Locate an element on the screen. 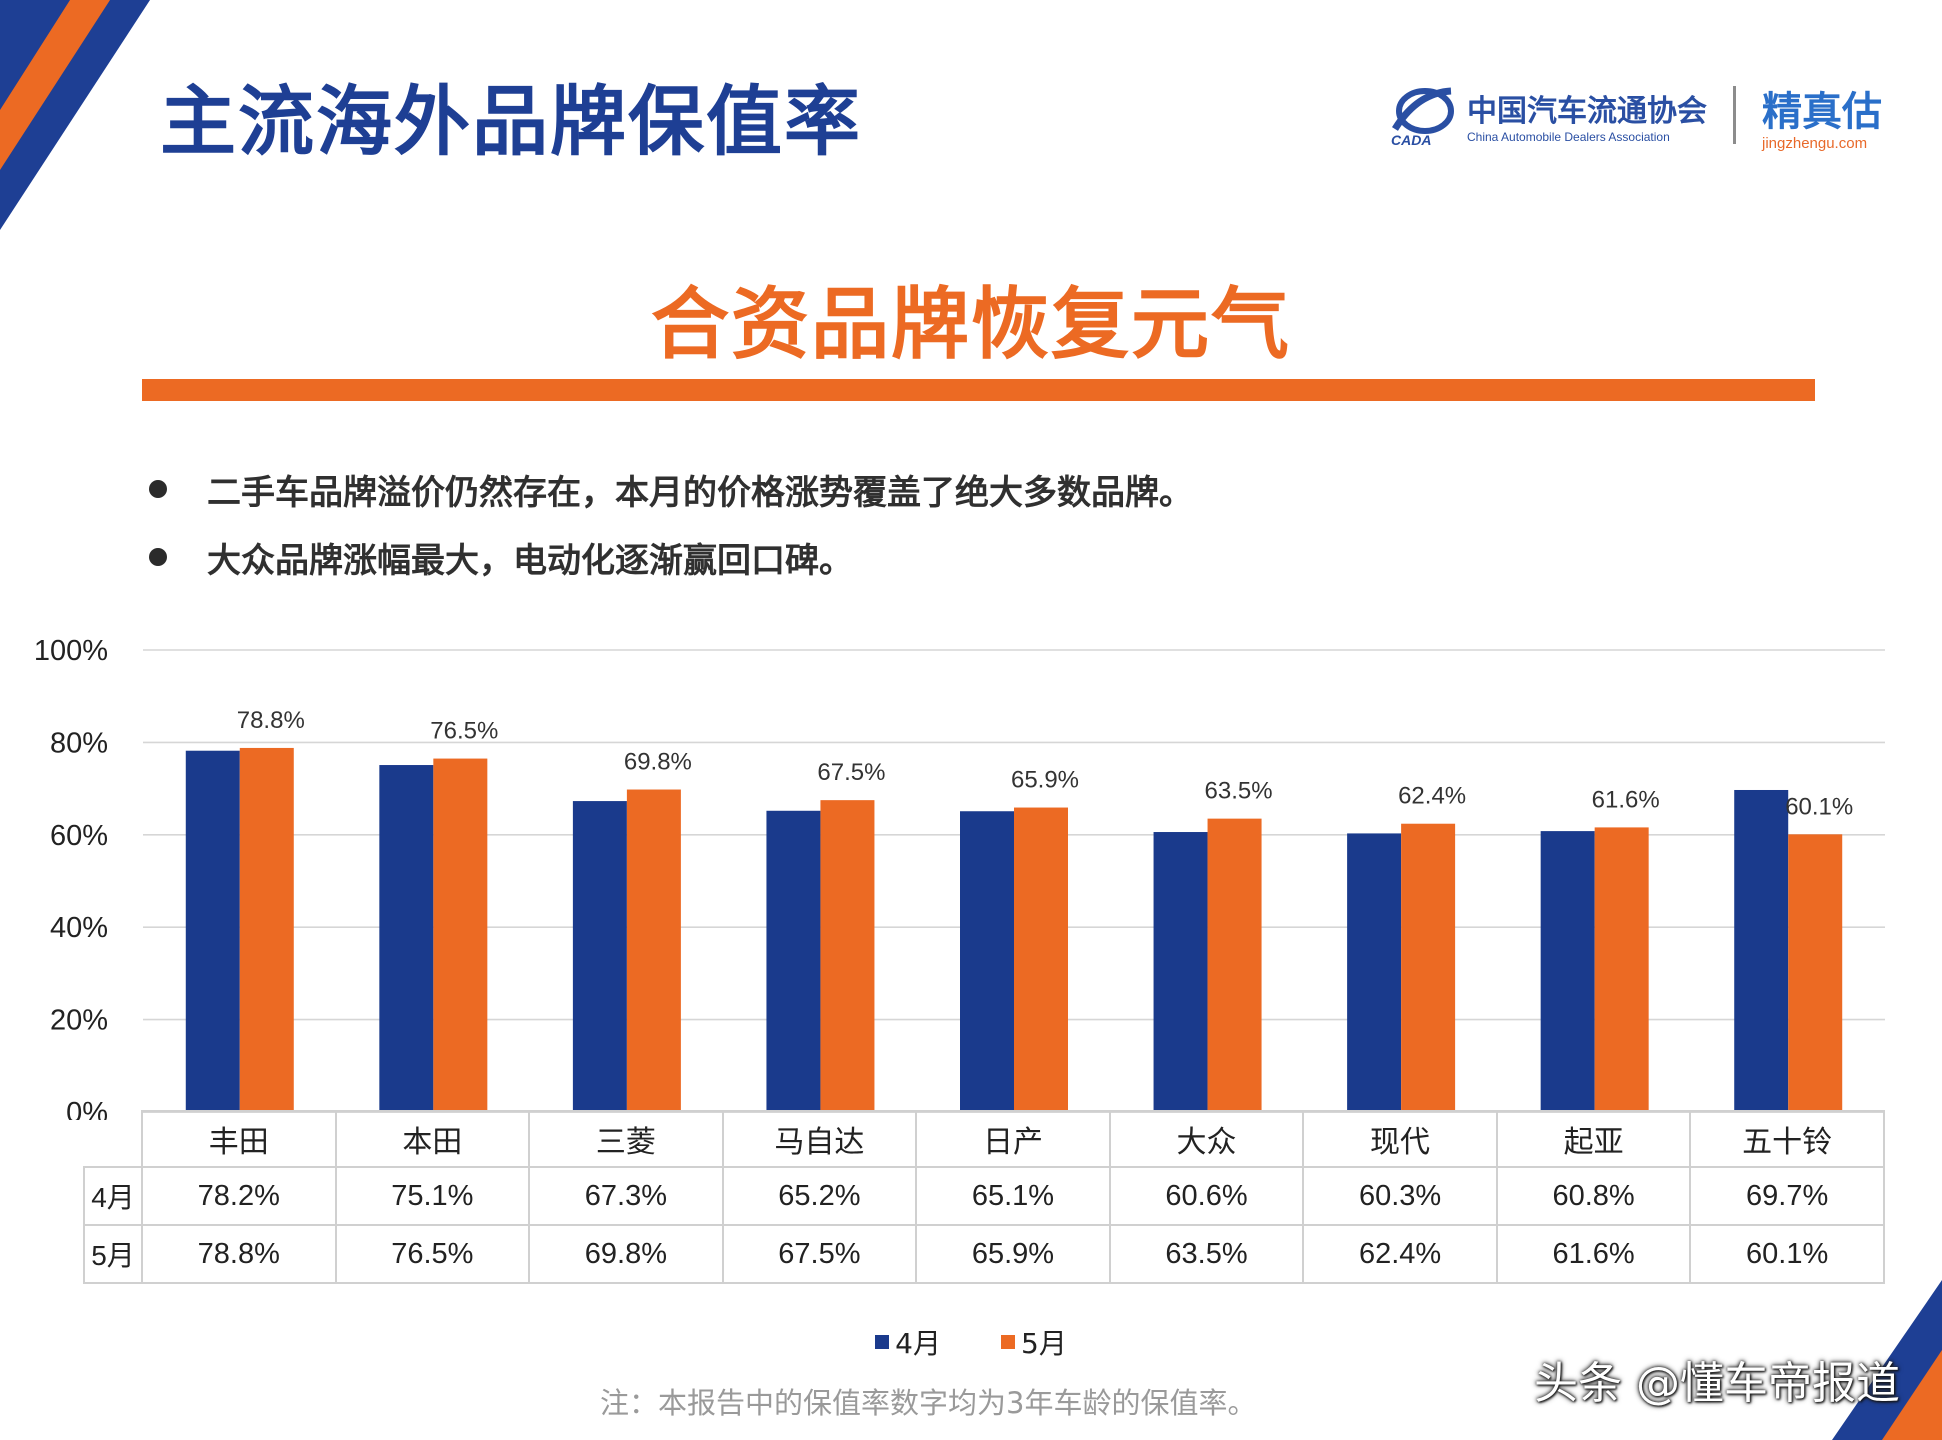  table-cell: 67.3% is located at coordinates (626, 1196).